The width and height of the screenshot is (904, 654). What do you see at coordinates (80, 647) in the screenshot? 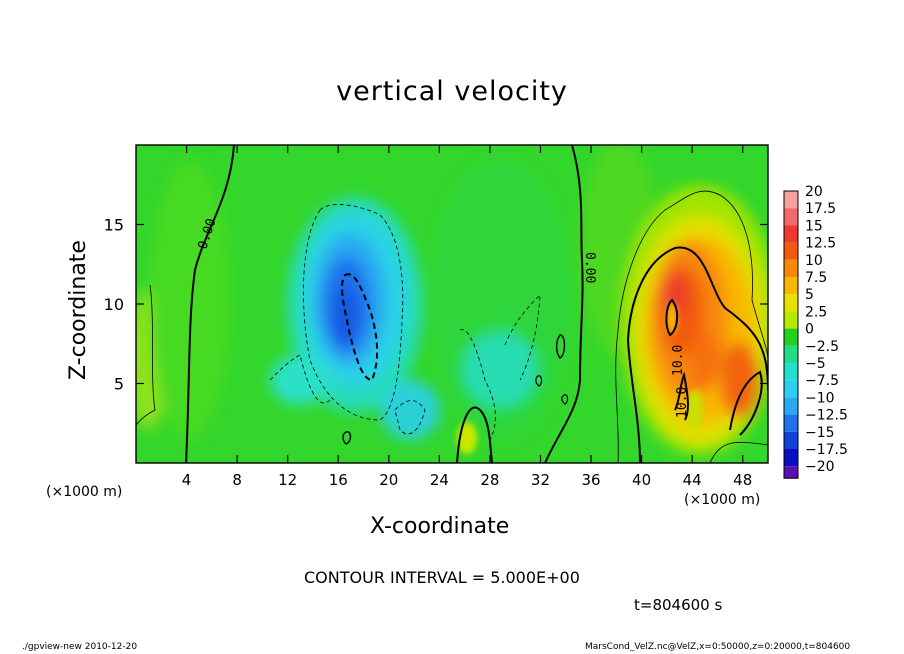
I see `footer-left: ./gpview-new 2010-12-20` at bounding box center [80, 647].